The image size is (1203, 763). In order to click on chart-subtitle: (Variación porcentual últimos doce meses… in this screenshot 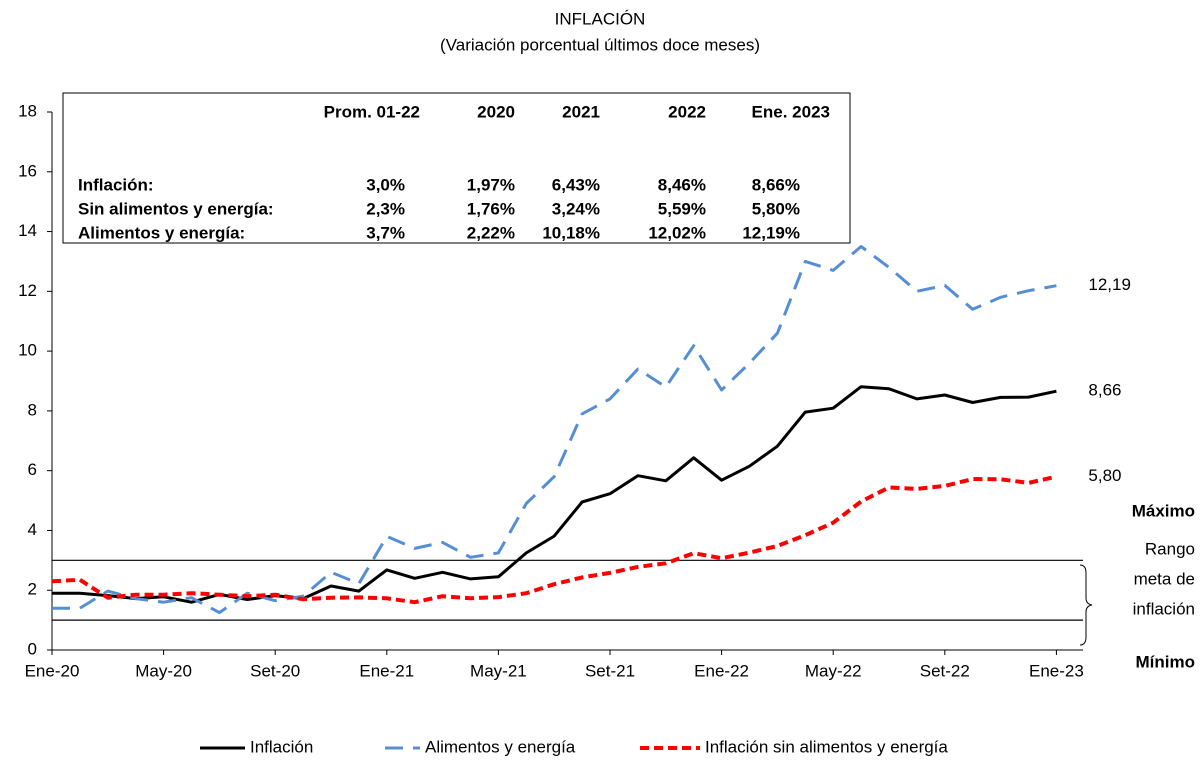, I will do `click(600, 44)`.